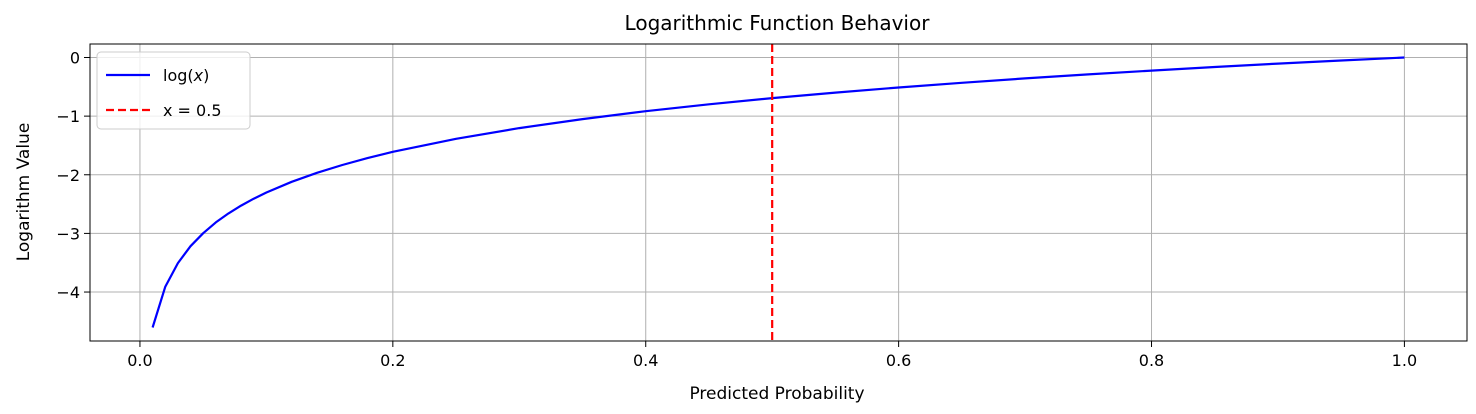 This screenshot has width=1476, height=414. Describe the element at coordinates (139, 360) in the screenshot. I see `x-tick-label: 0.0` at that location.